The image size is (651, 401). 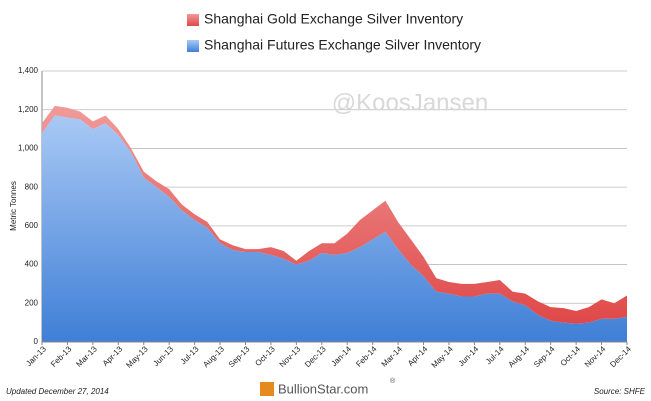 What do you see at coordinates (32, 186) in the screenshot?
I see `y-tick-label: 800` at bounding box center [32, 186].